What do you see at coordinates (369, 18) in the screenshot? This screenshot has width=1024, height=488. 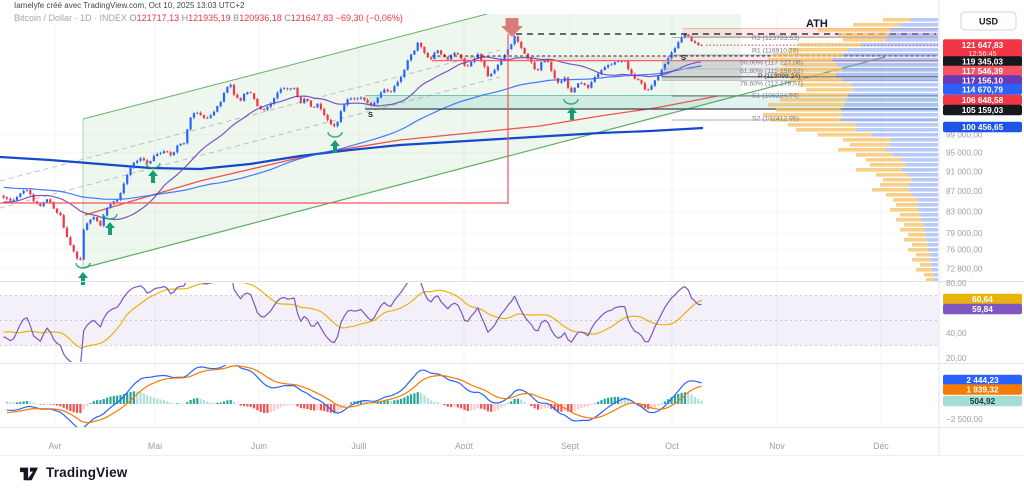 I see `change-value: −69,30 (−0,06%)` at bounding box center [369, 18].